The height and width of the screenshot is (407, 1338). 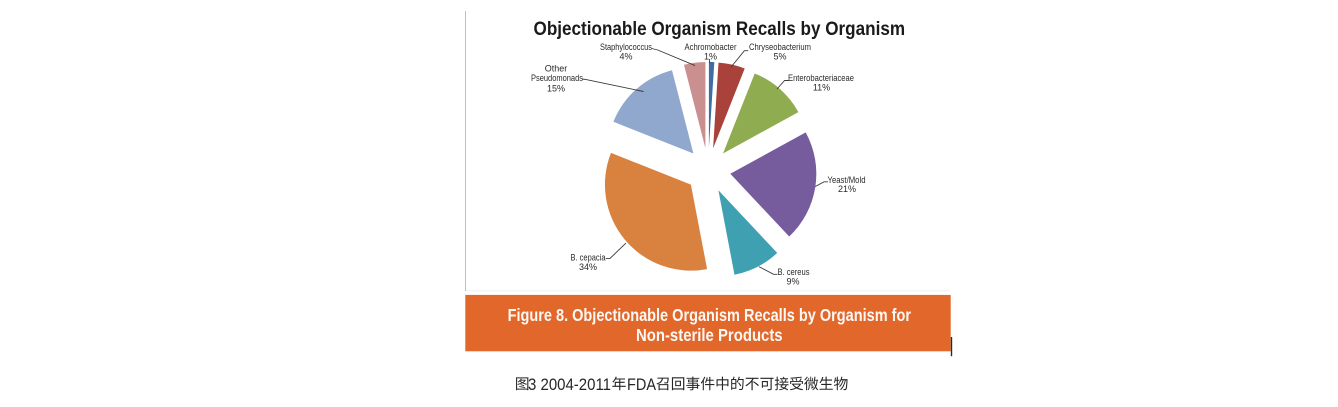 I want to click on svg-text: Non-sterile Products, so click(x=709, y=335).